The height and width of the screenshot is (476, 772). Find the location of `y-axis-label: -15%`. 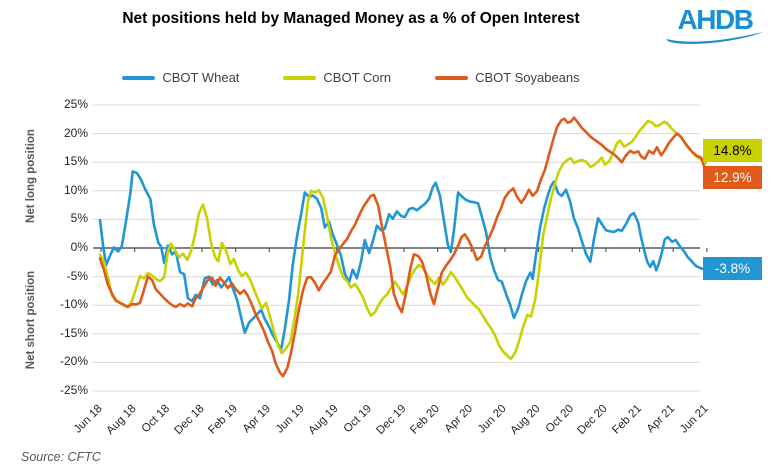

y-axis-label: -15% is located at coordinates (73, 332).